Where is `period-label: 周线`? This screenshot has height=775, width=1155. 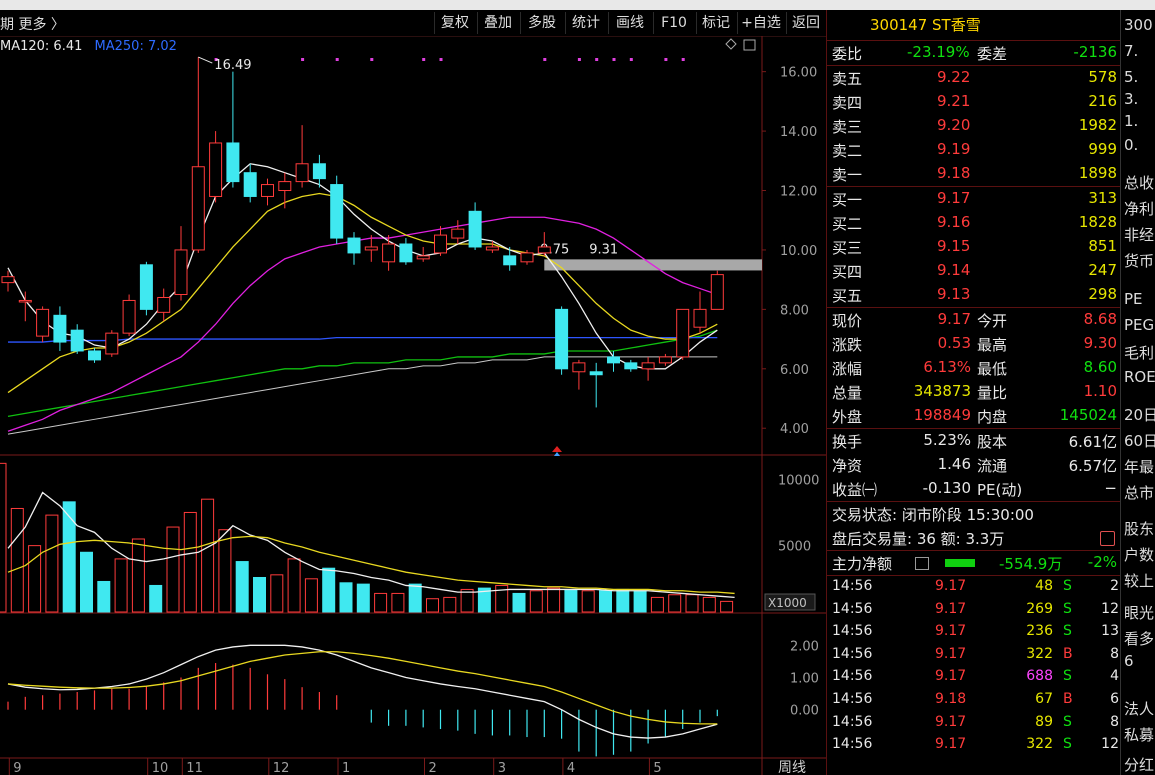 period-label: 周线 is located at coordinates (792, 767).